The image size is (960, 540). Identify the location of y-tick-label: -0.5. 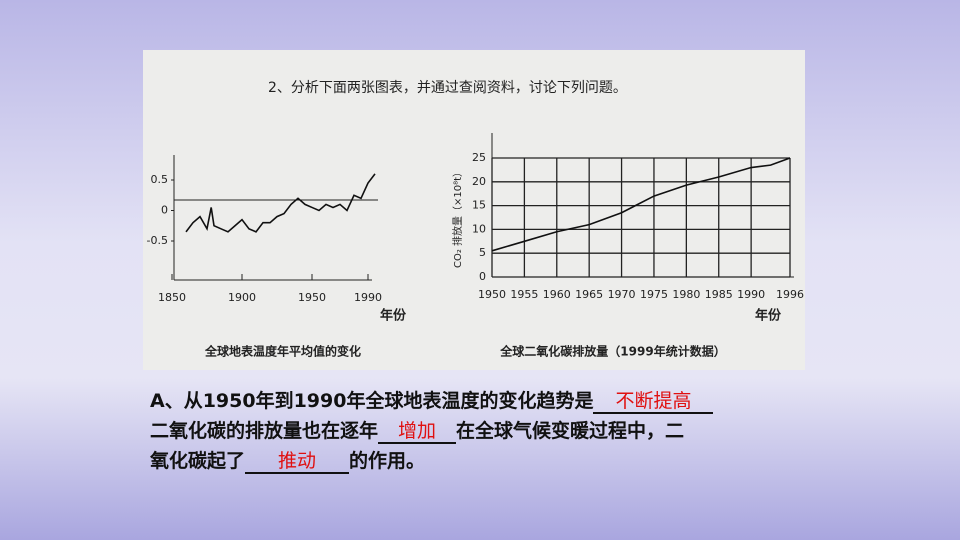
(157, 240).